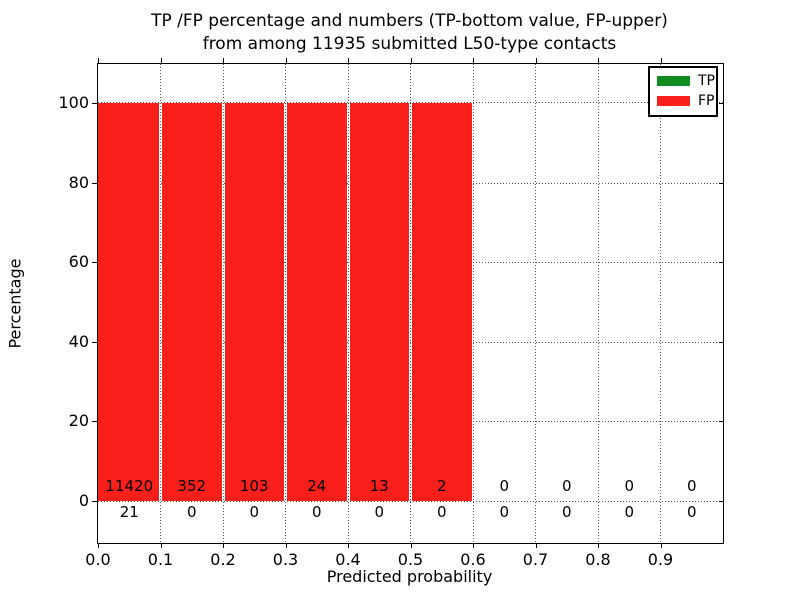 Image resolution: width=800 pixels, height=600 pixels. Describe the element at coordinates (379, 486) in the screenshot. I see `fp-count-label: 13` at that location.